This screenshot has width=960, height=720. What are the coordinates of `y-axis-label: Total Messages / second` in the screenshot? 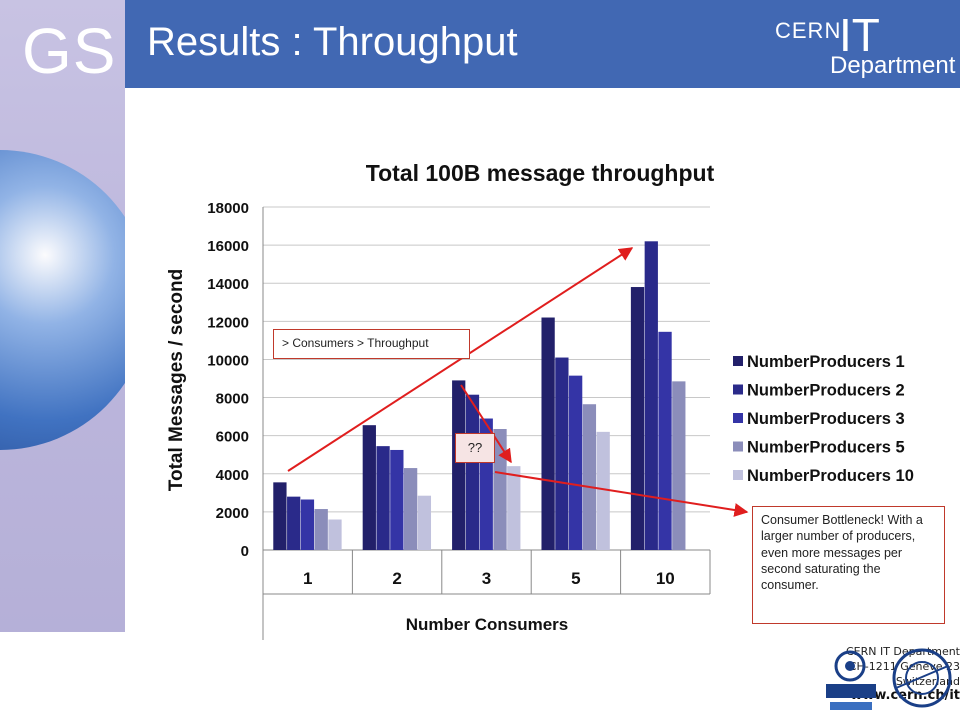 It's located at (176, 380).